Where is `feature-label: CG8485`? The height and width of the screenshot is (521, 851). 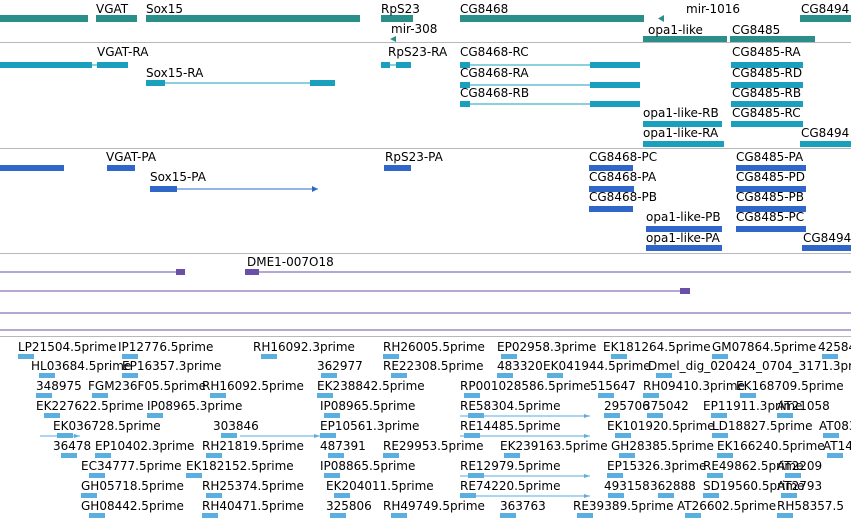
feature-label: CG8485 is located at coordinates (756, 30).